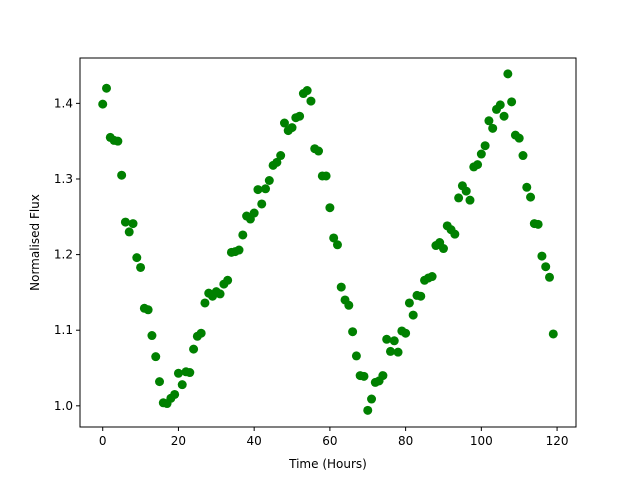 The image size is (640, 480). What do you see at coordinates (178, 441) in the screenshot?
I see `x-tick-label: 20` at bounding box center [178, 441].